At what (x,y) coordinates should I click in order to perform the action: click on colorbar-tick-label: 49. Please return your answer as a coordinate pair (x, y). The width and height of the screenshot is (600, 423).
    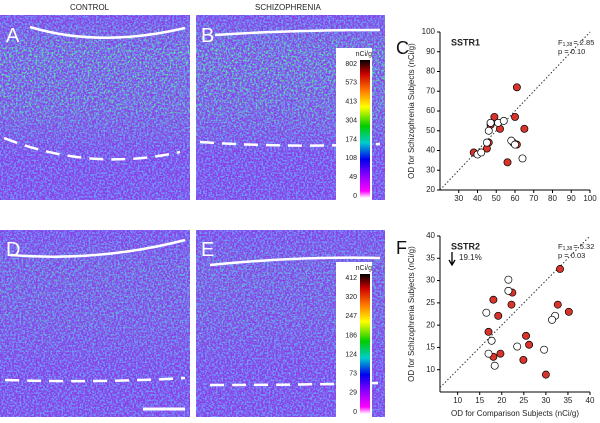
    Looking at the image, I should click on (353, 177).